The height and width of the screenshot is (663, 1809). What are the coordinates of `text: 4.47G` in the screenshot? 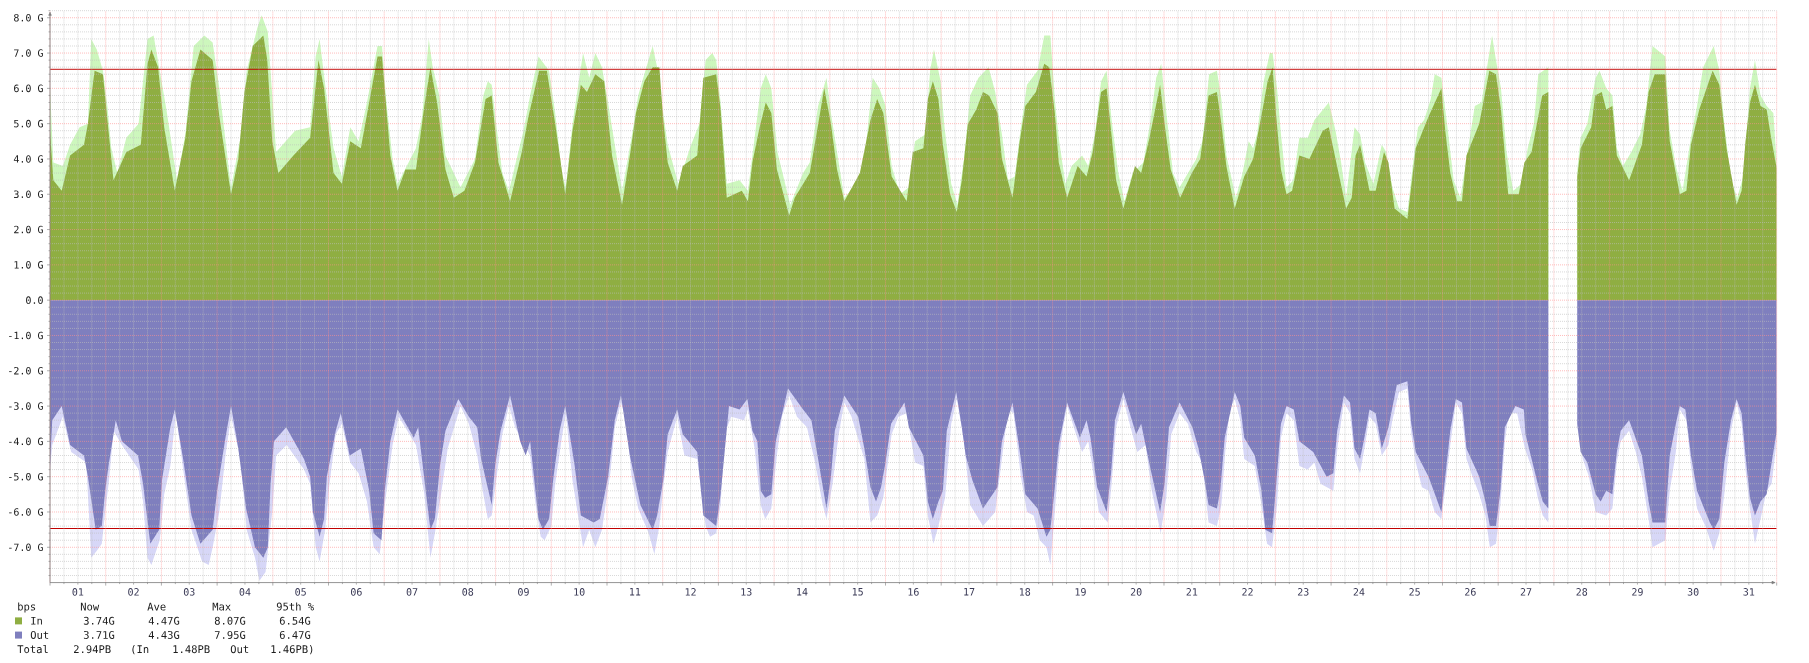 It's located at (164, 620).